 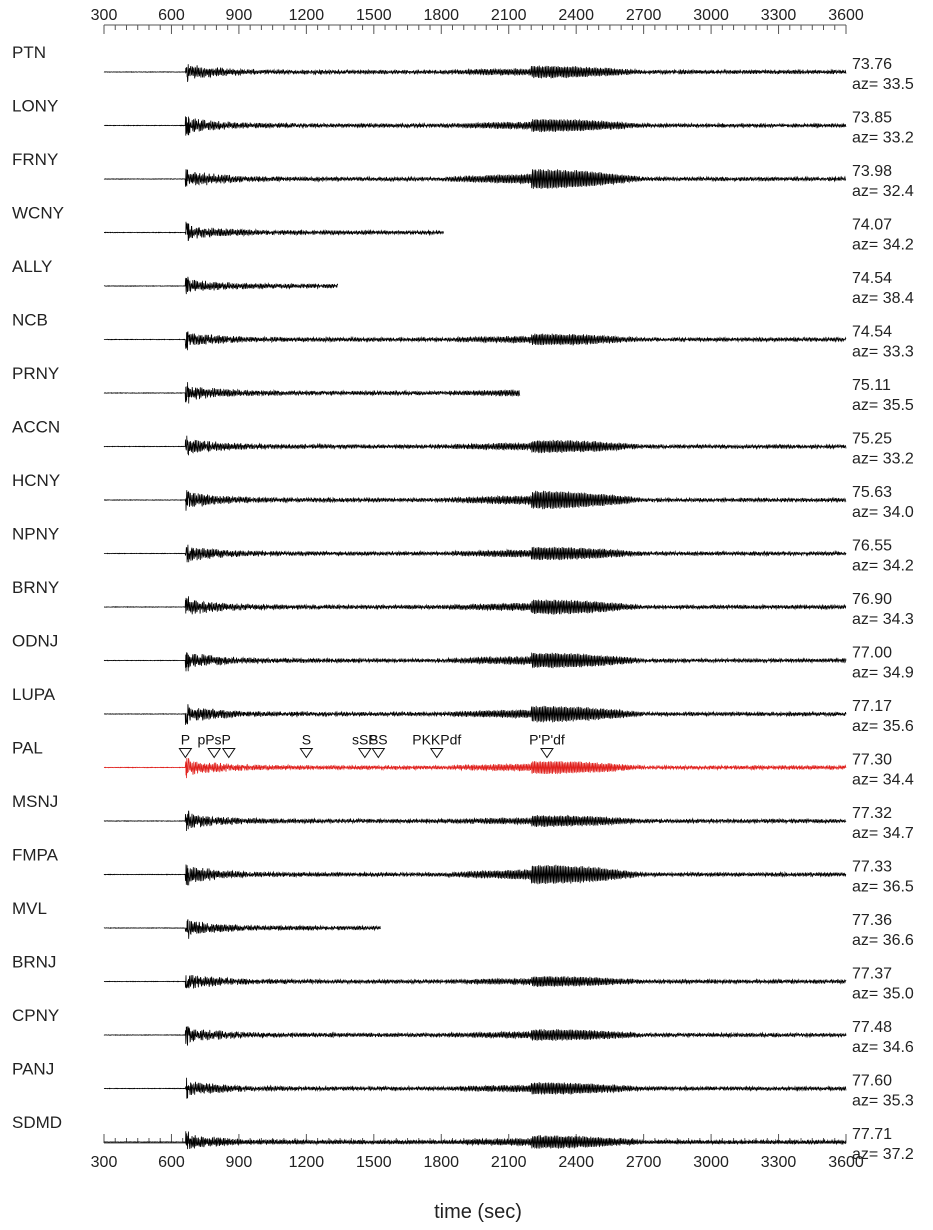 What do you see at coordinates (35, 373) in the screenshot?
I see `station-name: PRNY` at bounding box center [35, 373].